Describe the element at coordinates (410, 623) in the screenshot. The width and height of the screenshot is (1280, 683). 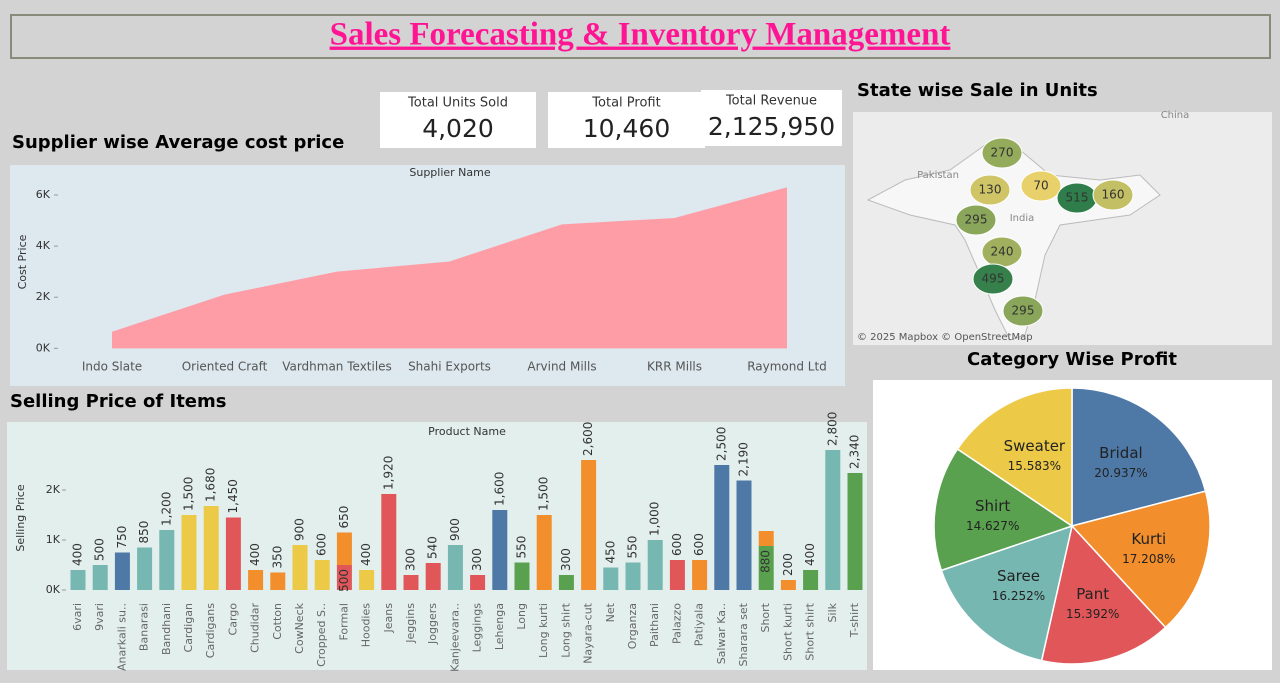
I see `x-tick-label: Jeggins` at that location.